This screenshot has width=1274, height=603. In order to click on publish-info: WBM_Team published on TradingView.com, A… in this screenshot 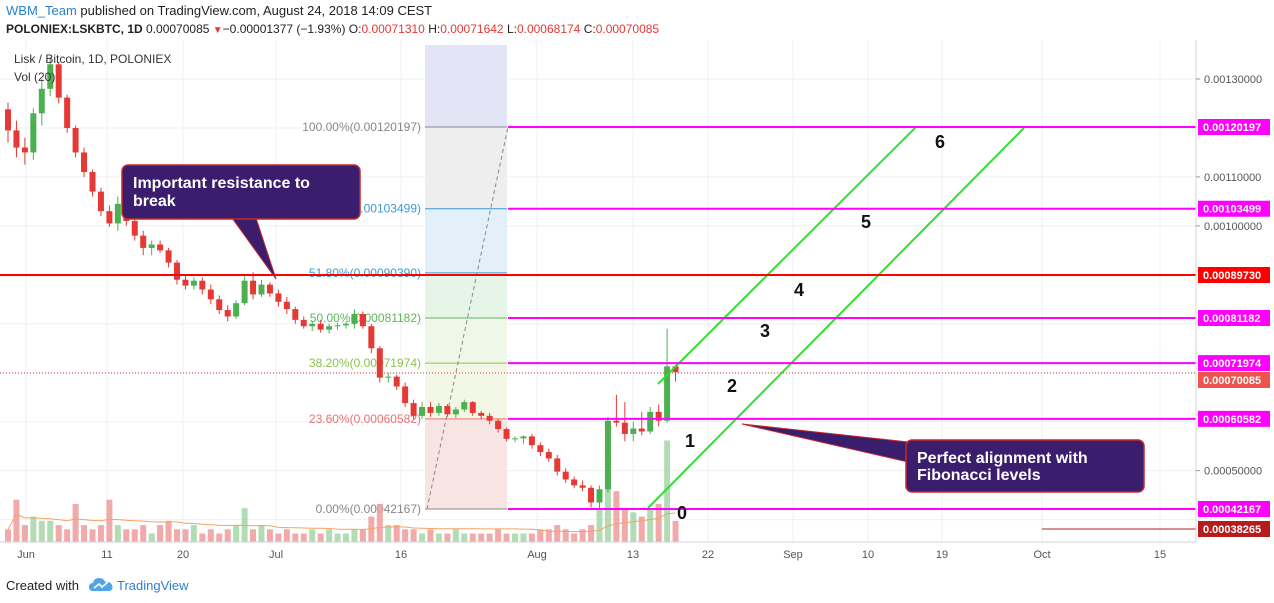, I will do `click(219, 10)`.